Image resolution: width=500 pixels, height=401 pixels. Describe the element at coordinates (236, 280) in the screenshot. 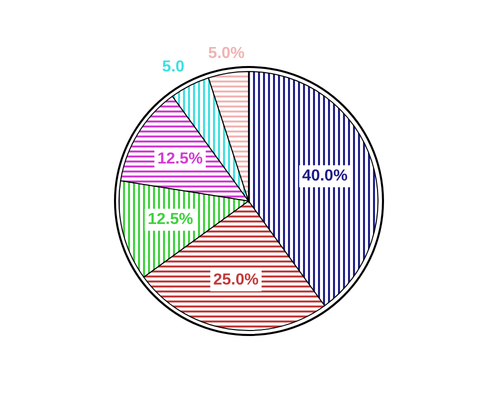

I see `data-label: 25.0%` at that location.